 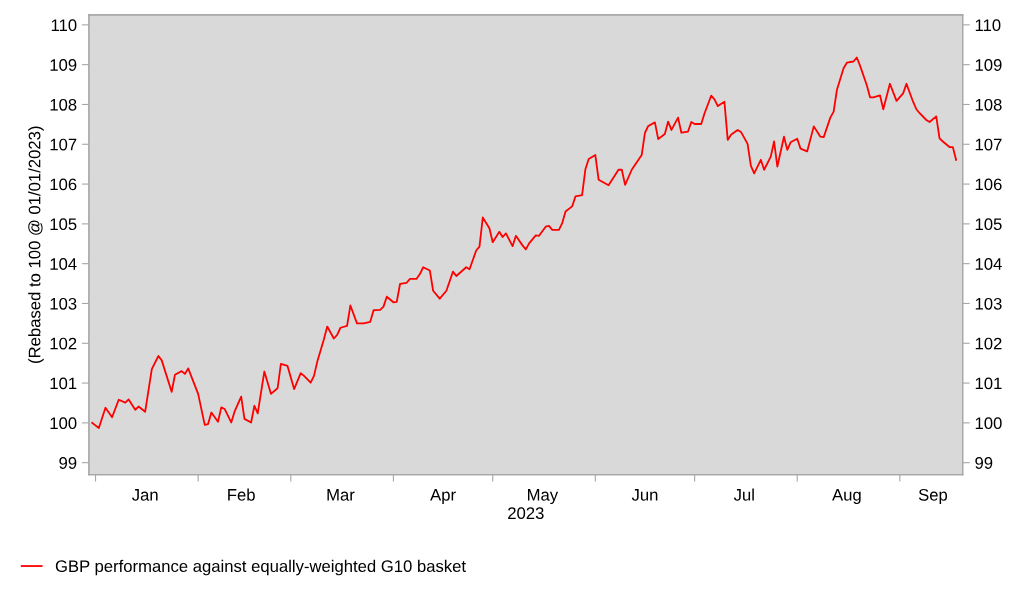 What do you see at coordinates (260, 567) in the screenshot?
I see `legend-label: GBP performance against equally-weighted G10 basket` at bounding box center [260, 567].